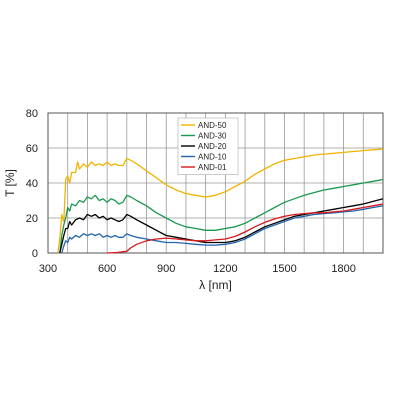 The height and width of the screenshot is (400, 400). What do you see at coordinates (215, 285) in the screenshot?
I see `x-axis-label: λ [nm]` at bounding box center [215, 285].